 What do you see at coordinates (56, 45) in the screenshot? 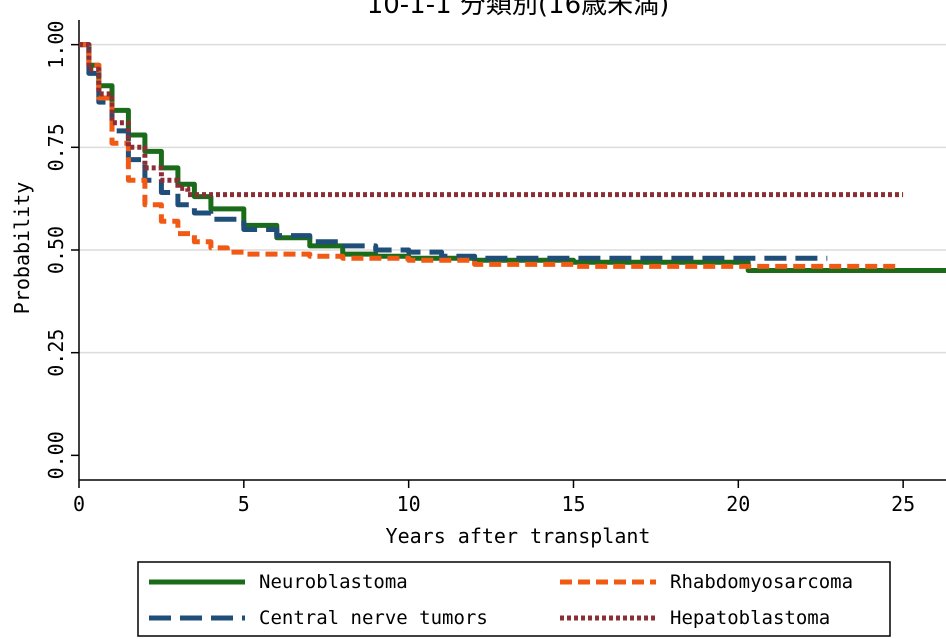
I see `y-tick-label: 1.00` at bounding box center [56, 45].